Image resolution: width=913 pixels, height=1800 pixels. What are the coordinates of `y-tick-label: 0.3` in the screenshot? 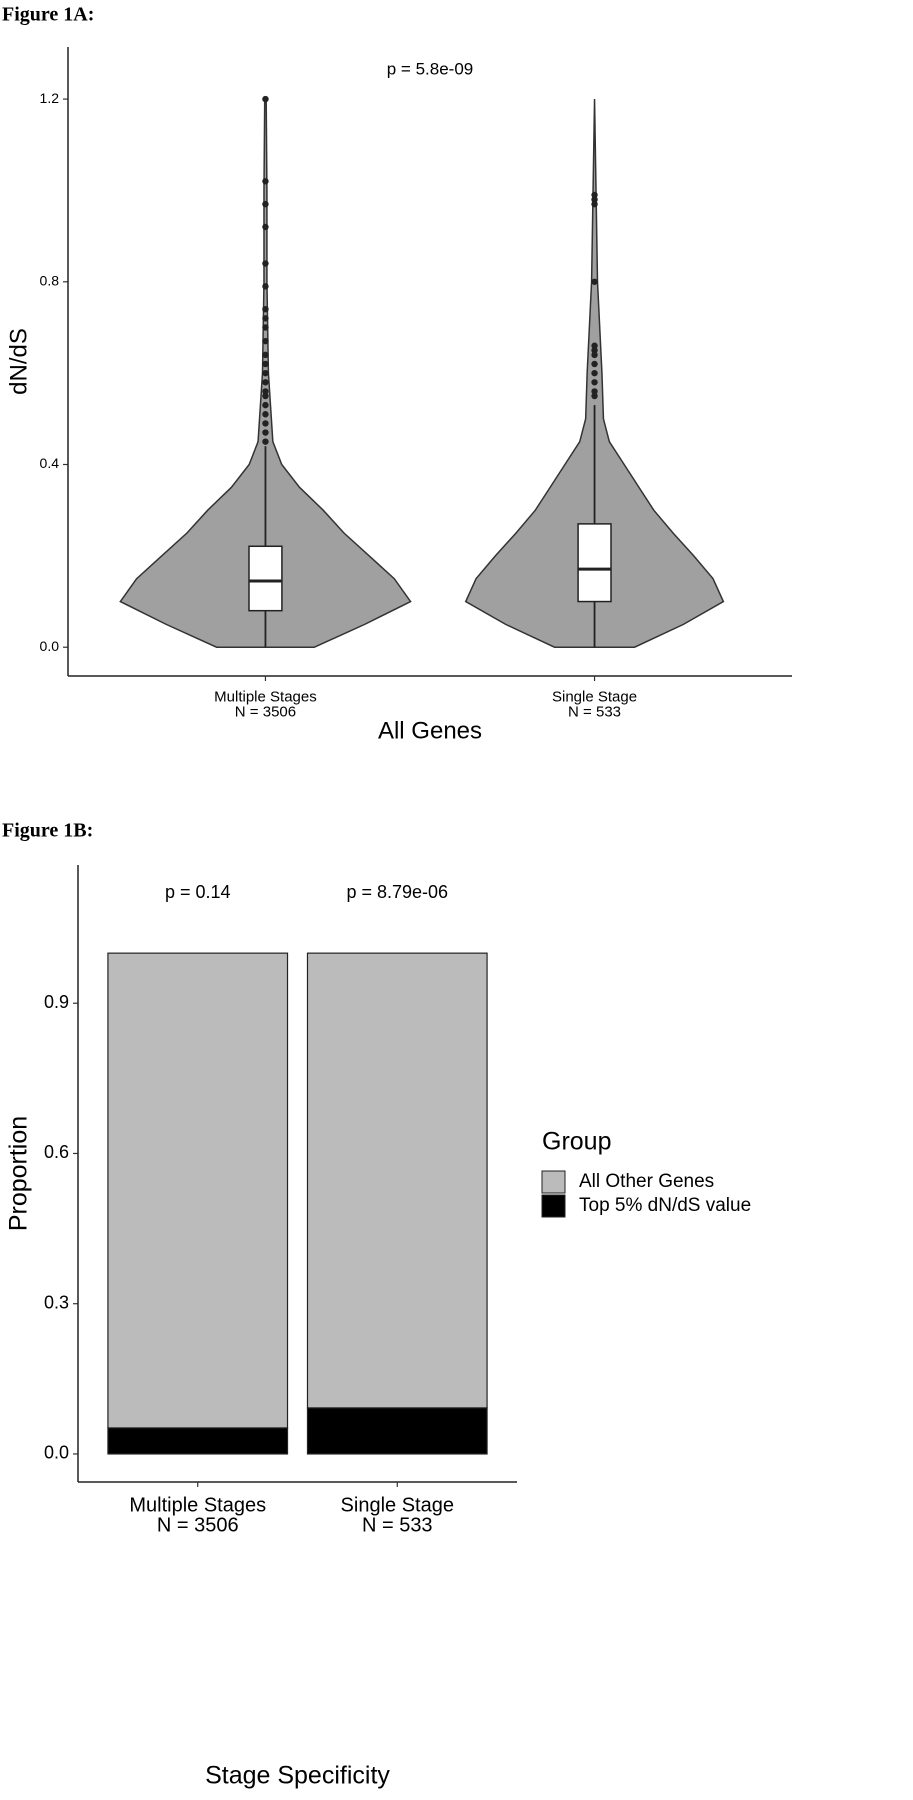 It's located at (56, 1302).